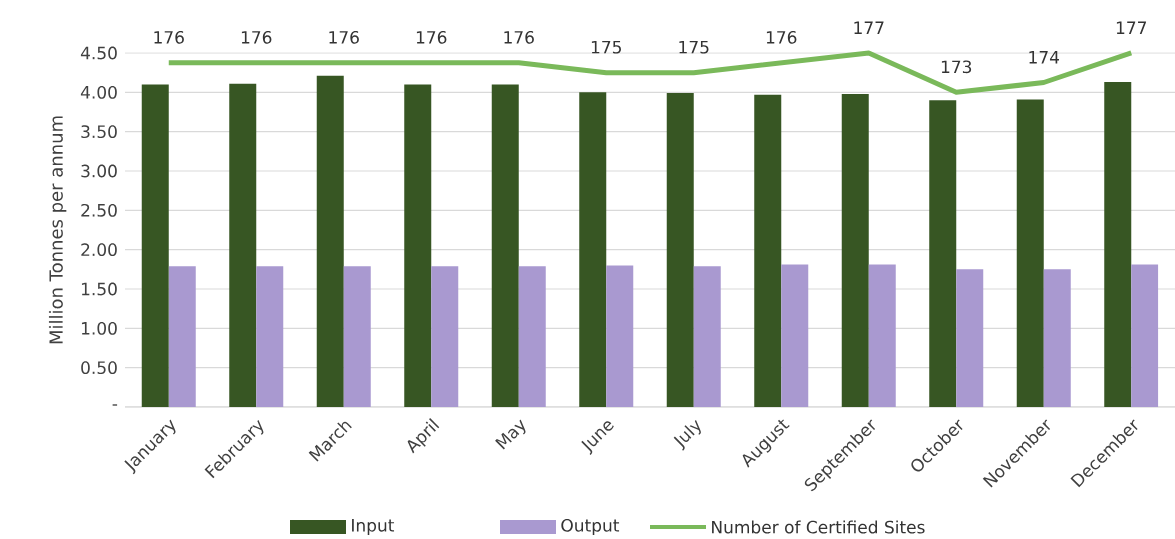 This screenshot has width=1175, height=539. What do you see at coordinates (57, 230) in the screenshot?
I see `y-axis-title: Million Tonnes per annum` at bounding box center [57, 230].